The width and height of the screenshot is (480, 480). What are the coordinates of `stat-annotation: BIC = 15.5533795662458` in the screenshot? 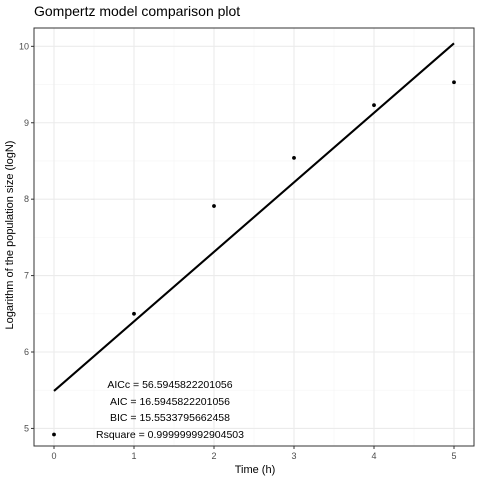 It's located at (170, 418).